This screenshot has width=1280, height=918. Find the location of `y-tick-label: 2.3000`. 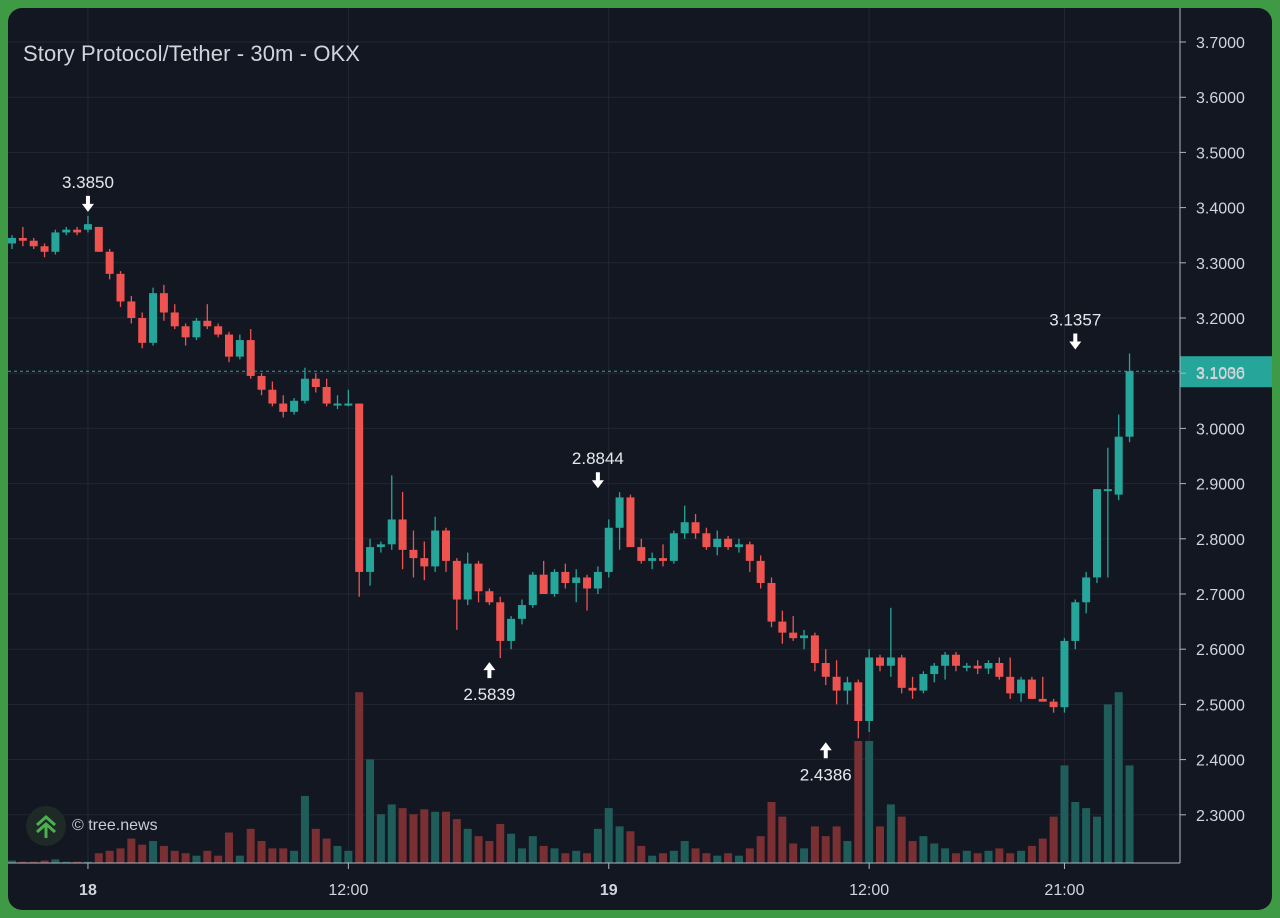

y-tick-label: 2.3000 is located at coordinates (1220, 816).